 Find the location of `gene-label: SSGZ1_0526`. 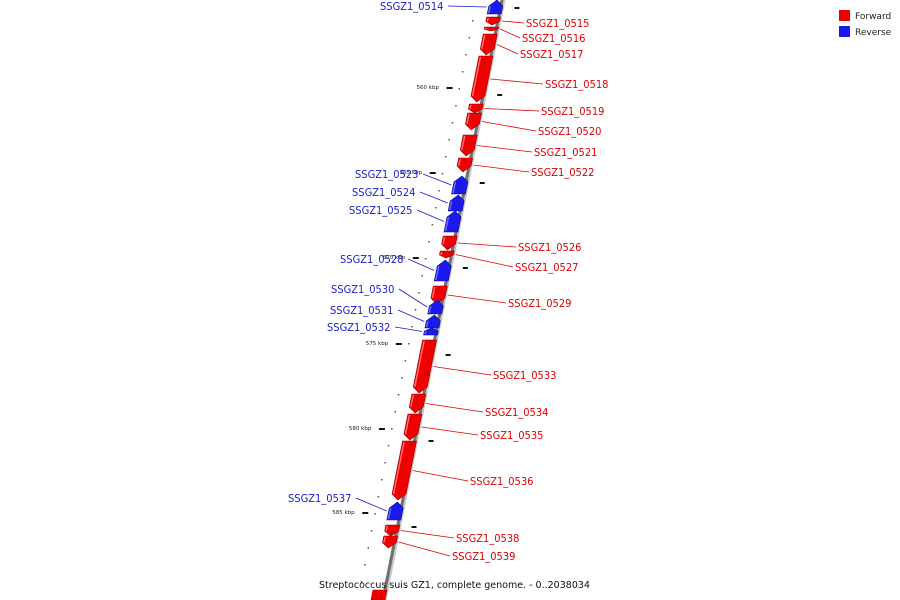

gene-label: SSGZ1_0526 is located at coordinates (549, 247).